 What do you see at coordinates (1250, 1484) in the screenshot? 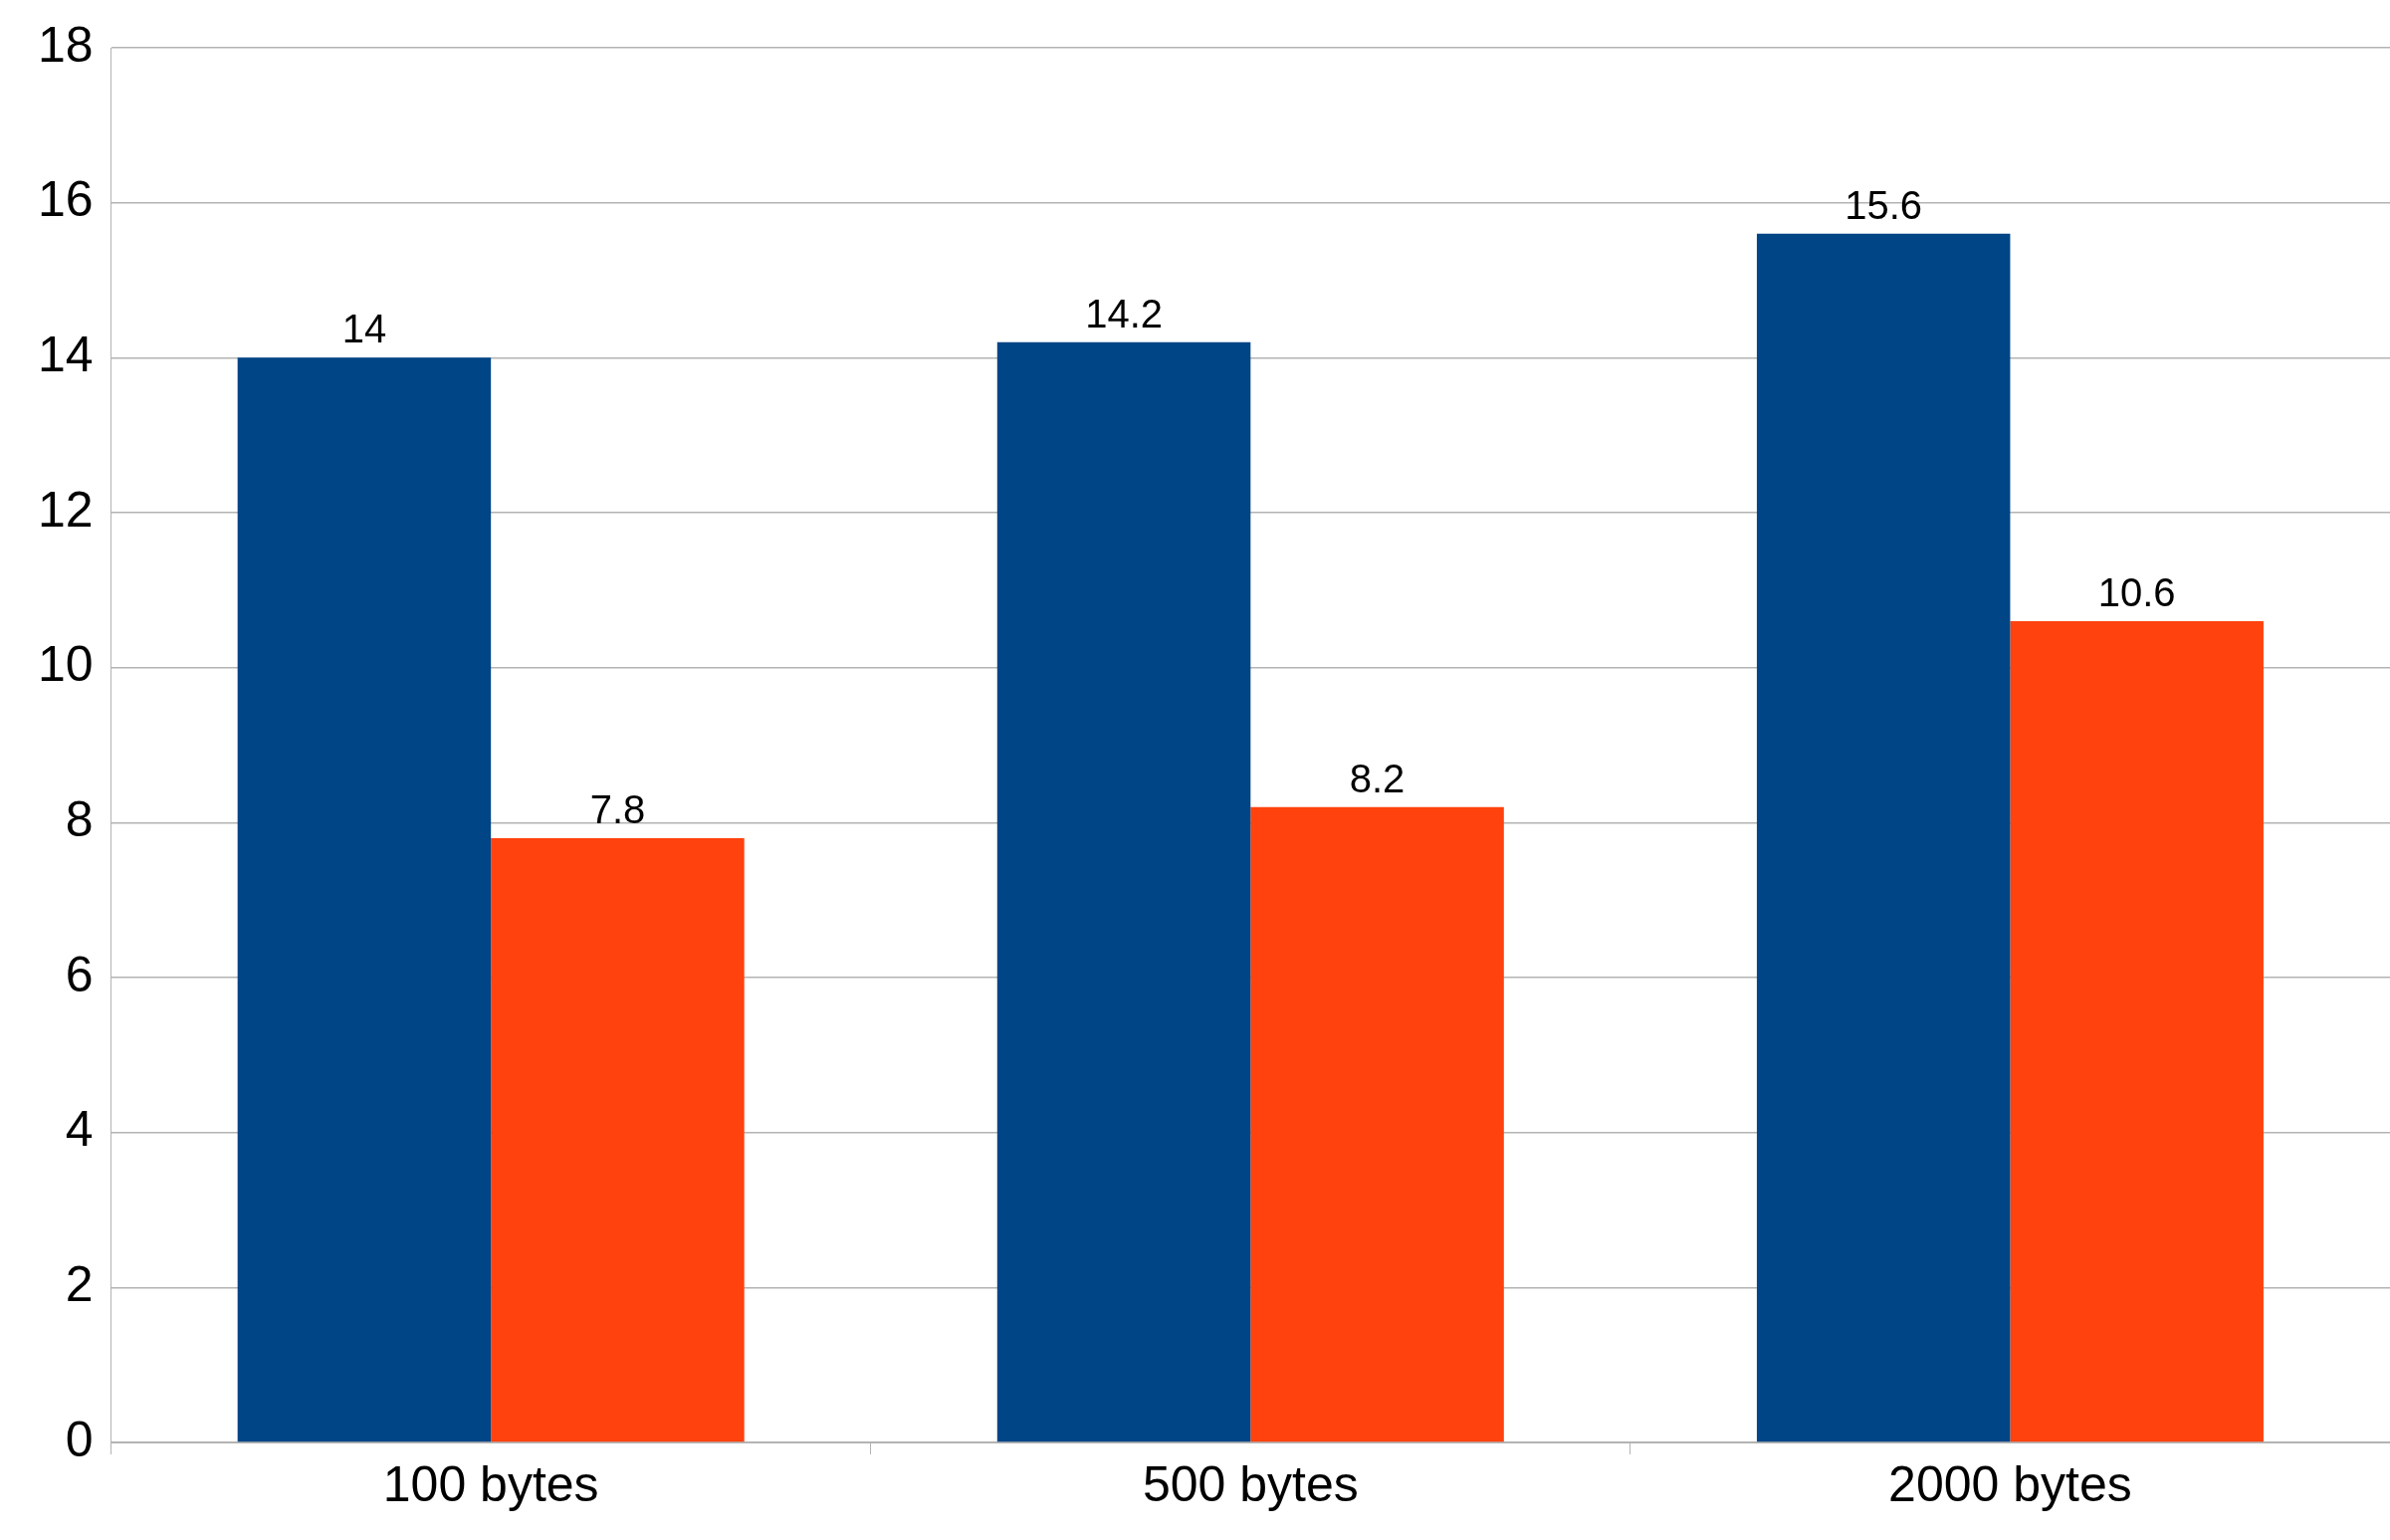
I see `x-tick-label: 500 bytes` at bounding box center [1250, 1484].